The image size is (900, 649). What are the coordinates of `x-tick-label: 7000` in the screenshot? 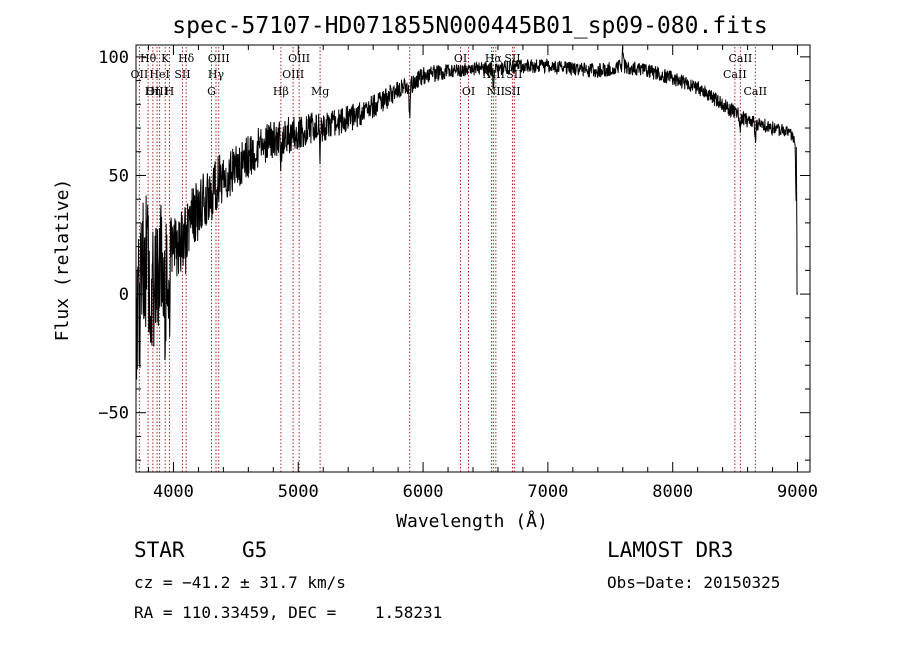 It's located at (547, 492).